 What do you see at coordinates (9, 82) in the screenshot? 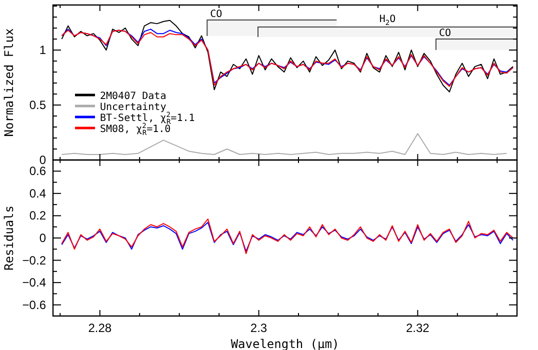
I see `y-axis-title: Normalized Flux` at bounding box center [9, 82].